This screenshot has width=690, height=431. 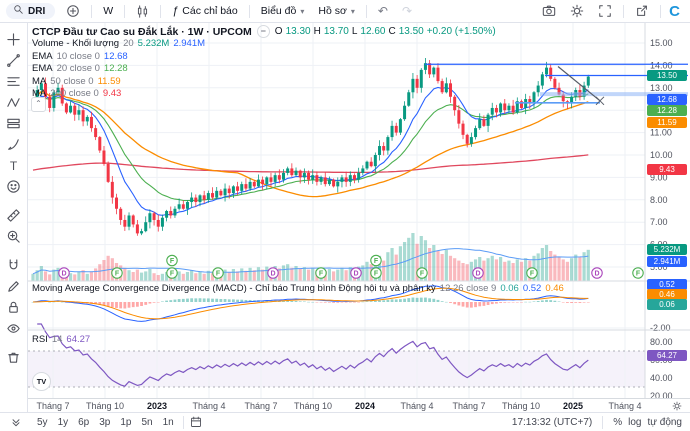 What do you see at coordinates (661, 378) in the screenshot?
I see `svg-text: 40.00` at bounding box center [661, 378].